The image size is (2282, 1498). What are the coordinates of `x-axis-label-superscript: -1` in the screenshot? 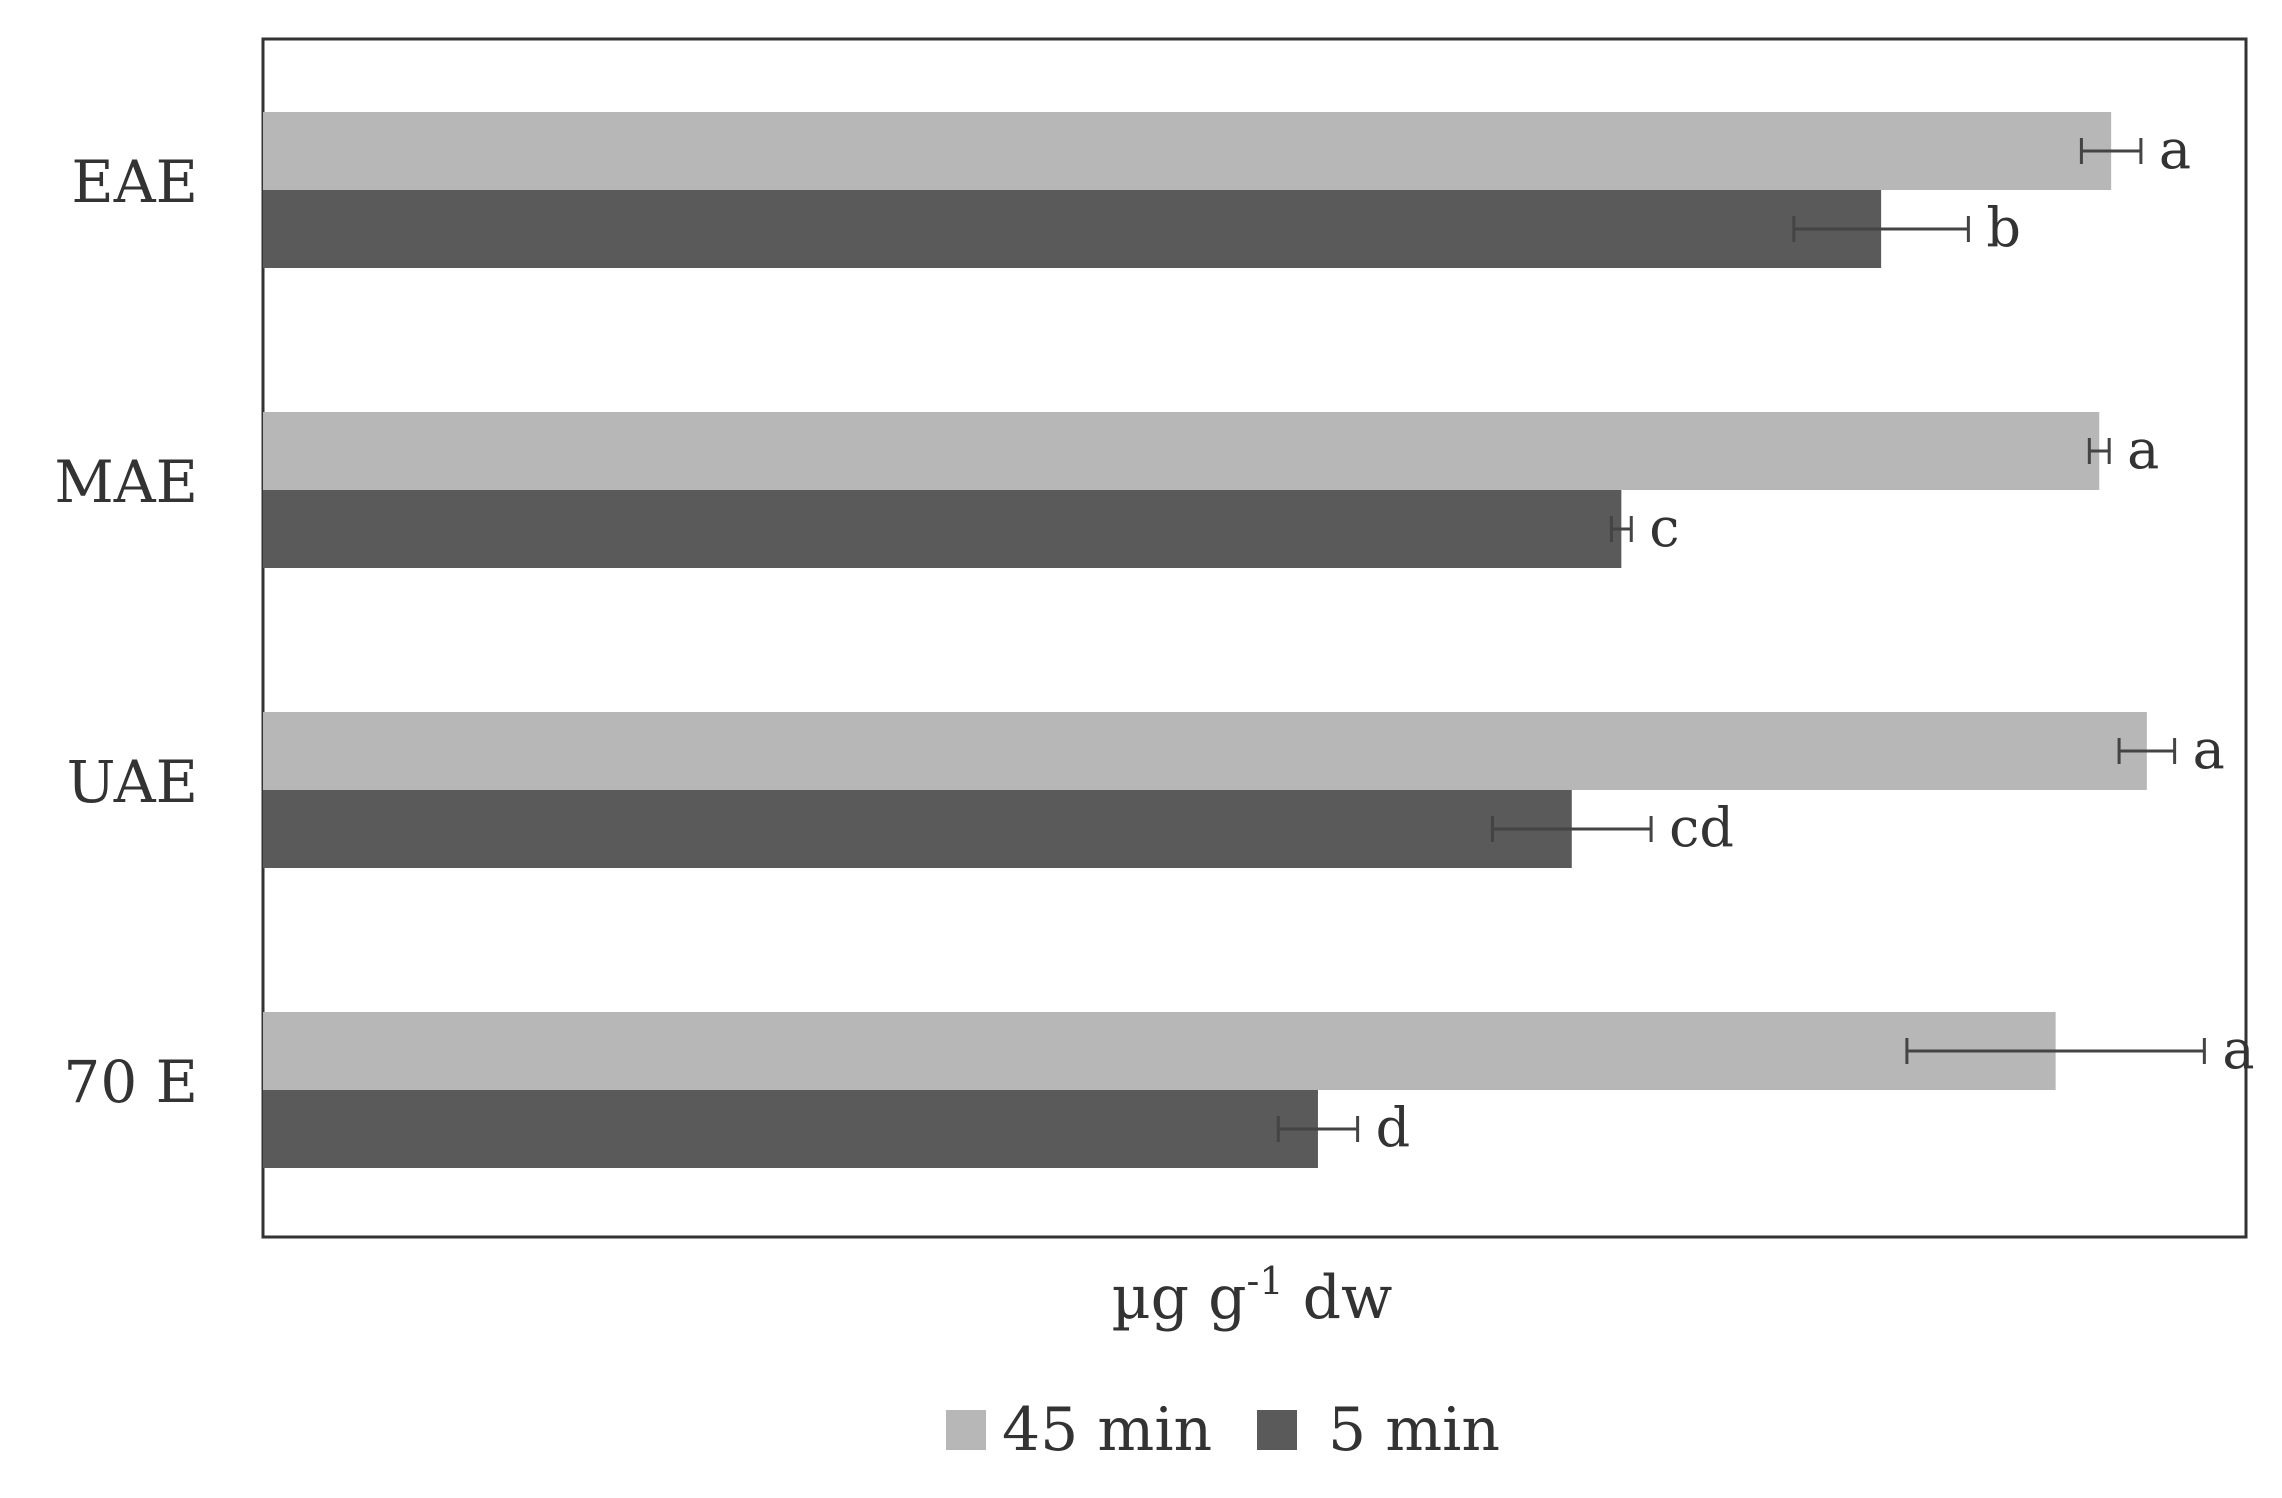 It's located at (1265, 1281).